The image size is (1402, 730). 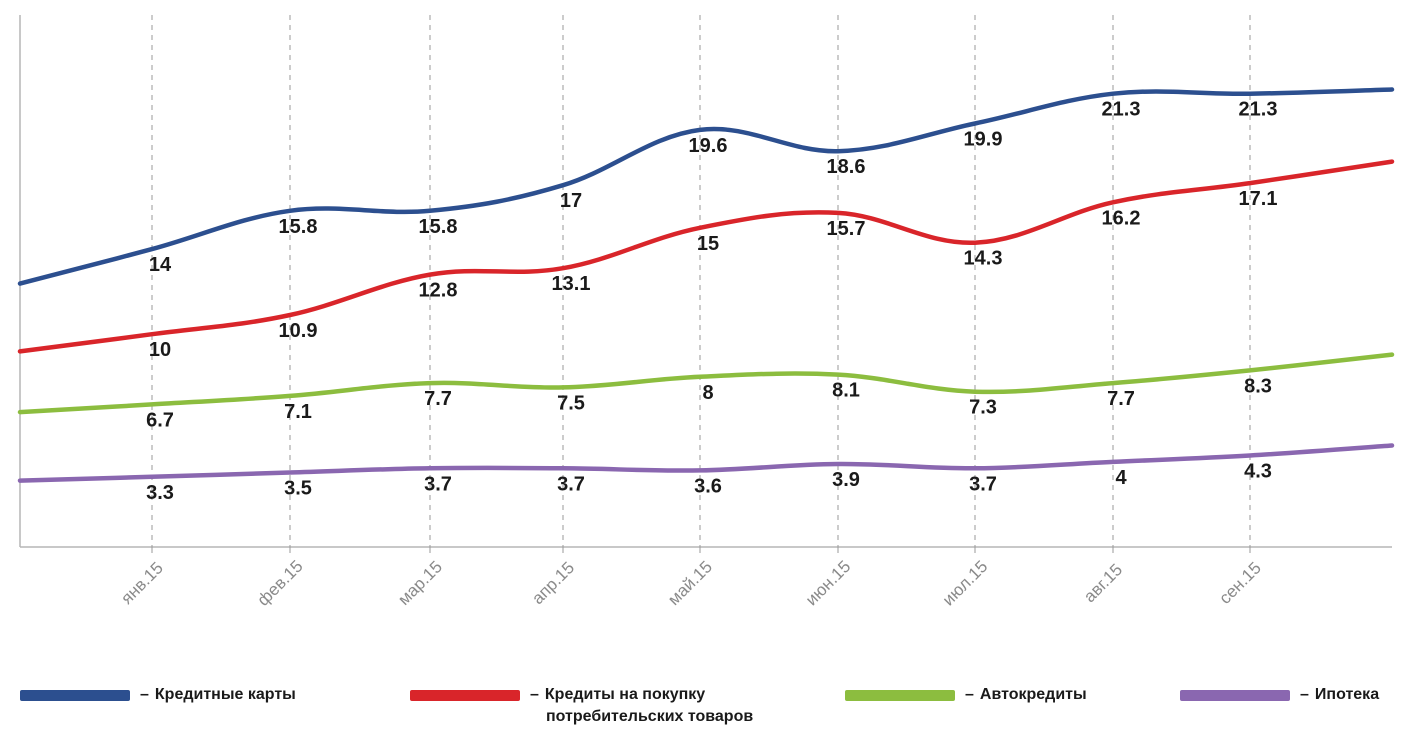 I want to click on data-label-consumer-loans-6: 15.7, so click(x=846, y=229).